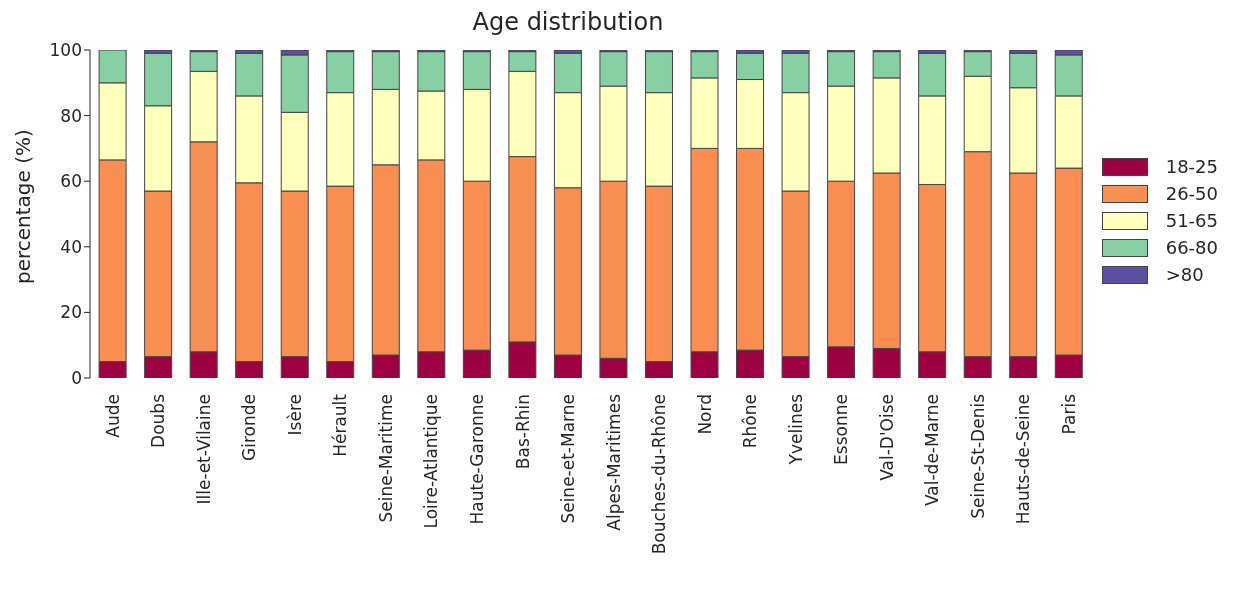  Describe the element at coordinates (477, 459) in the screenshot. I see `x-tick-label: Haute-Garonne` at that location.